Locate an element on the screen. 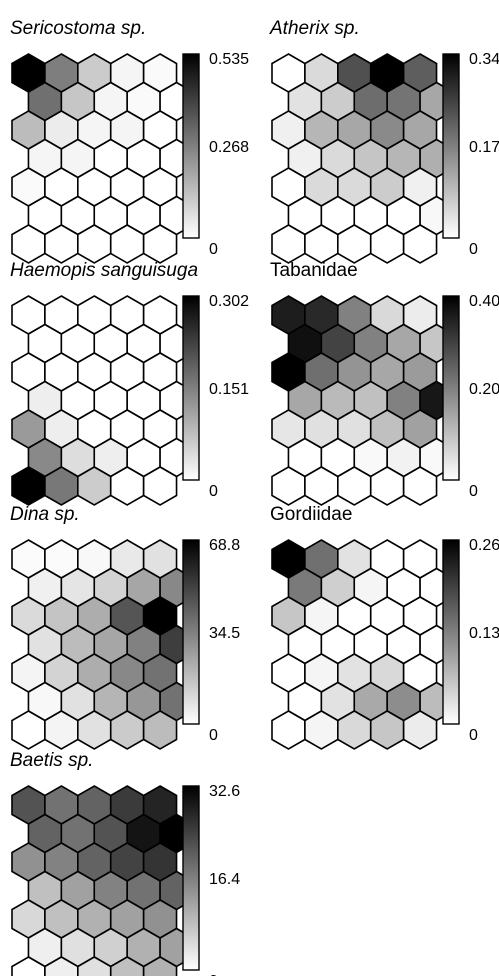  colorbar-mid-label: 34.5 is located at coordinates (224, 633).